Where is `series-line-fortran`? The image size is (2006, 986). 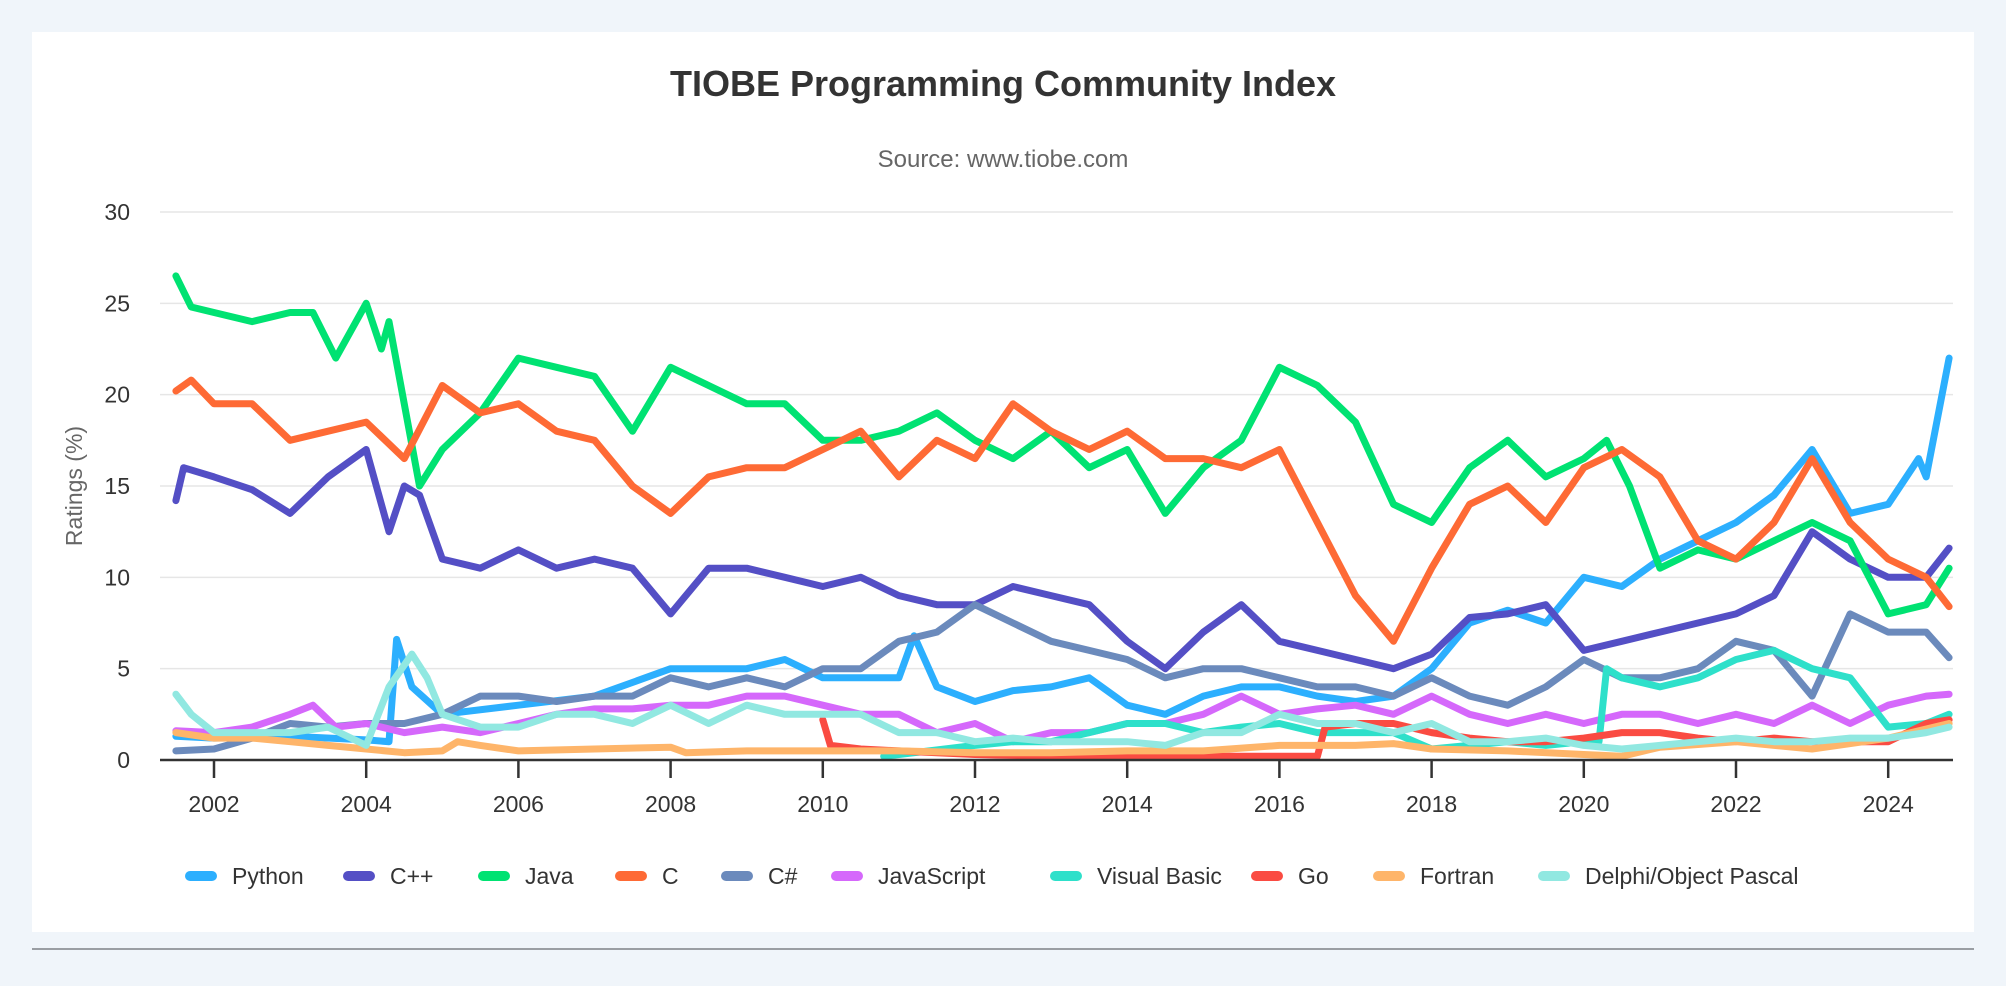
series-line-fortran is located at coordinates (1062, 740).